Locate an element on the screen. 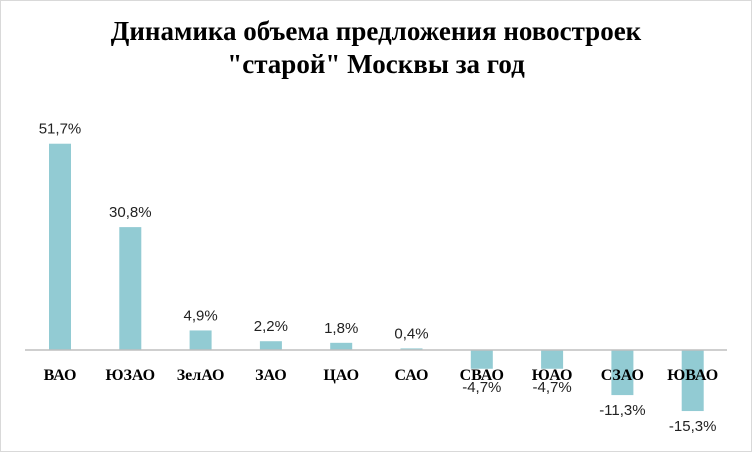 Image resolution: width=752 pixels, height=452 pixels. category-label: ЮВАО is located at coordinates (692, 375).